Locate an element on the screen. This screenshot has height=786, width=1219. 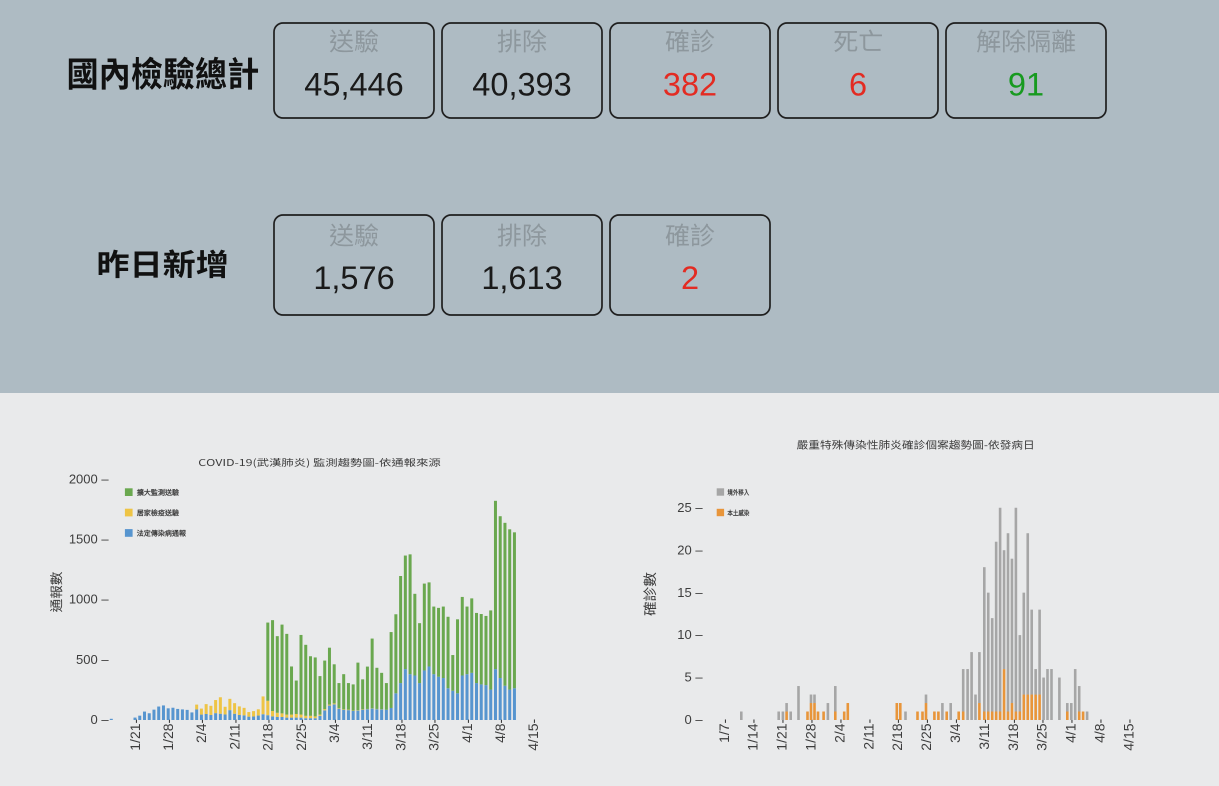
svg-text: 15 – is located at coordinates (690, 592).